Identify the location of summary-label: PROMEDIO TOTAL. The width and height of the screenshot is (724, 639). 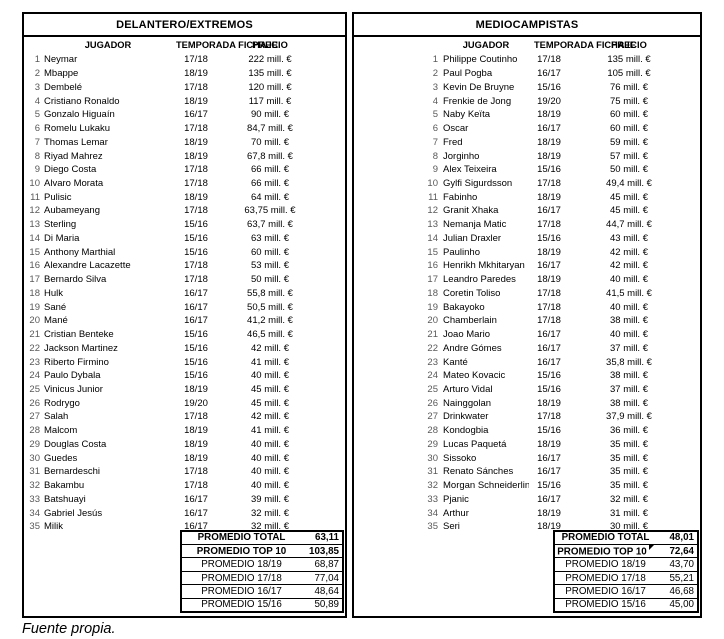
(241, 538).